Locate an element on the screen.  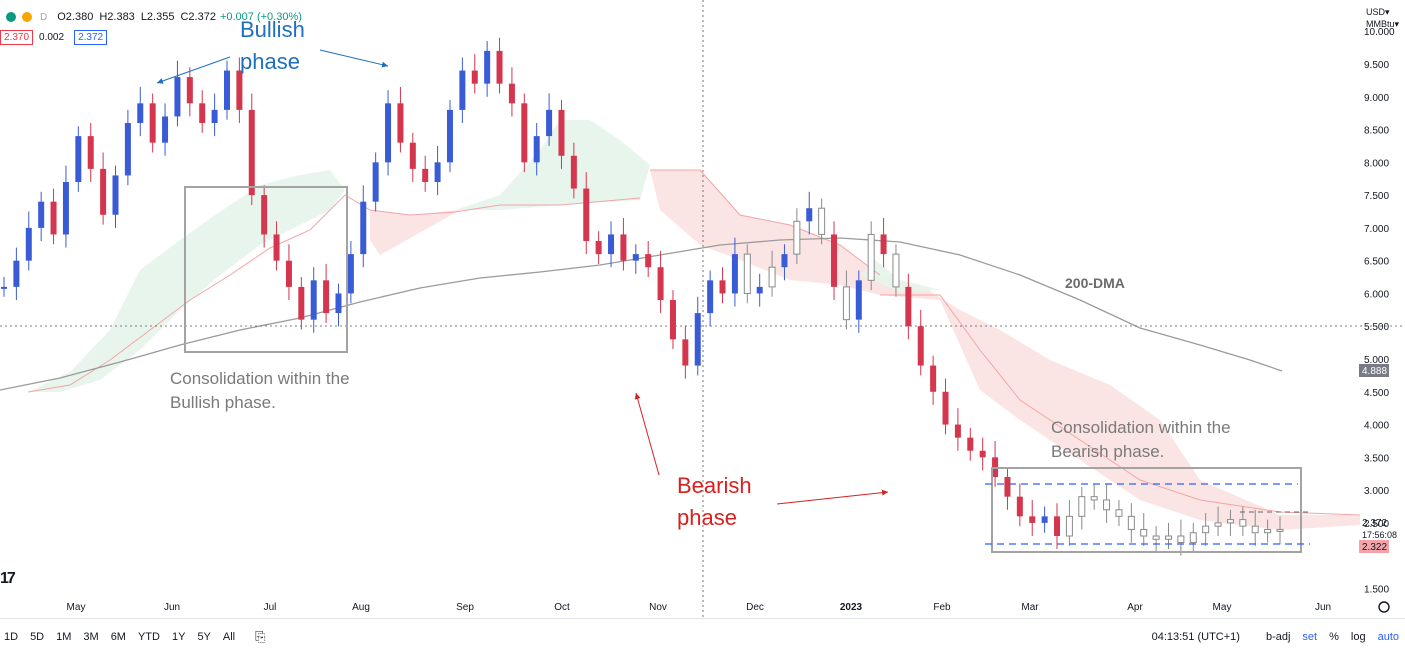
y-tick-label: 5.500 is located at coordinates (1376, 327).